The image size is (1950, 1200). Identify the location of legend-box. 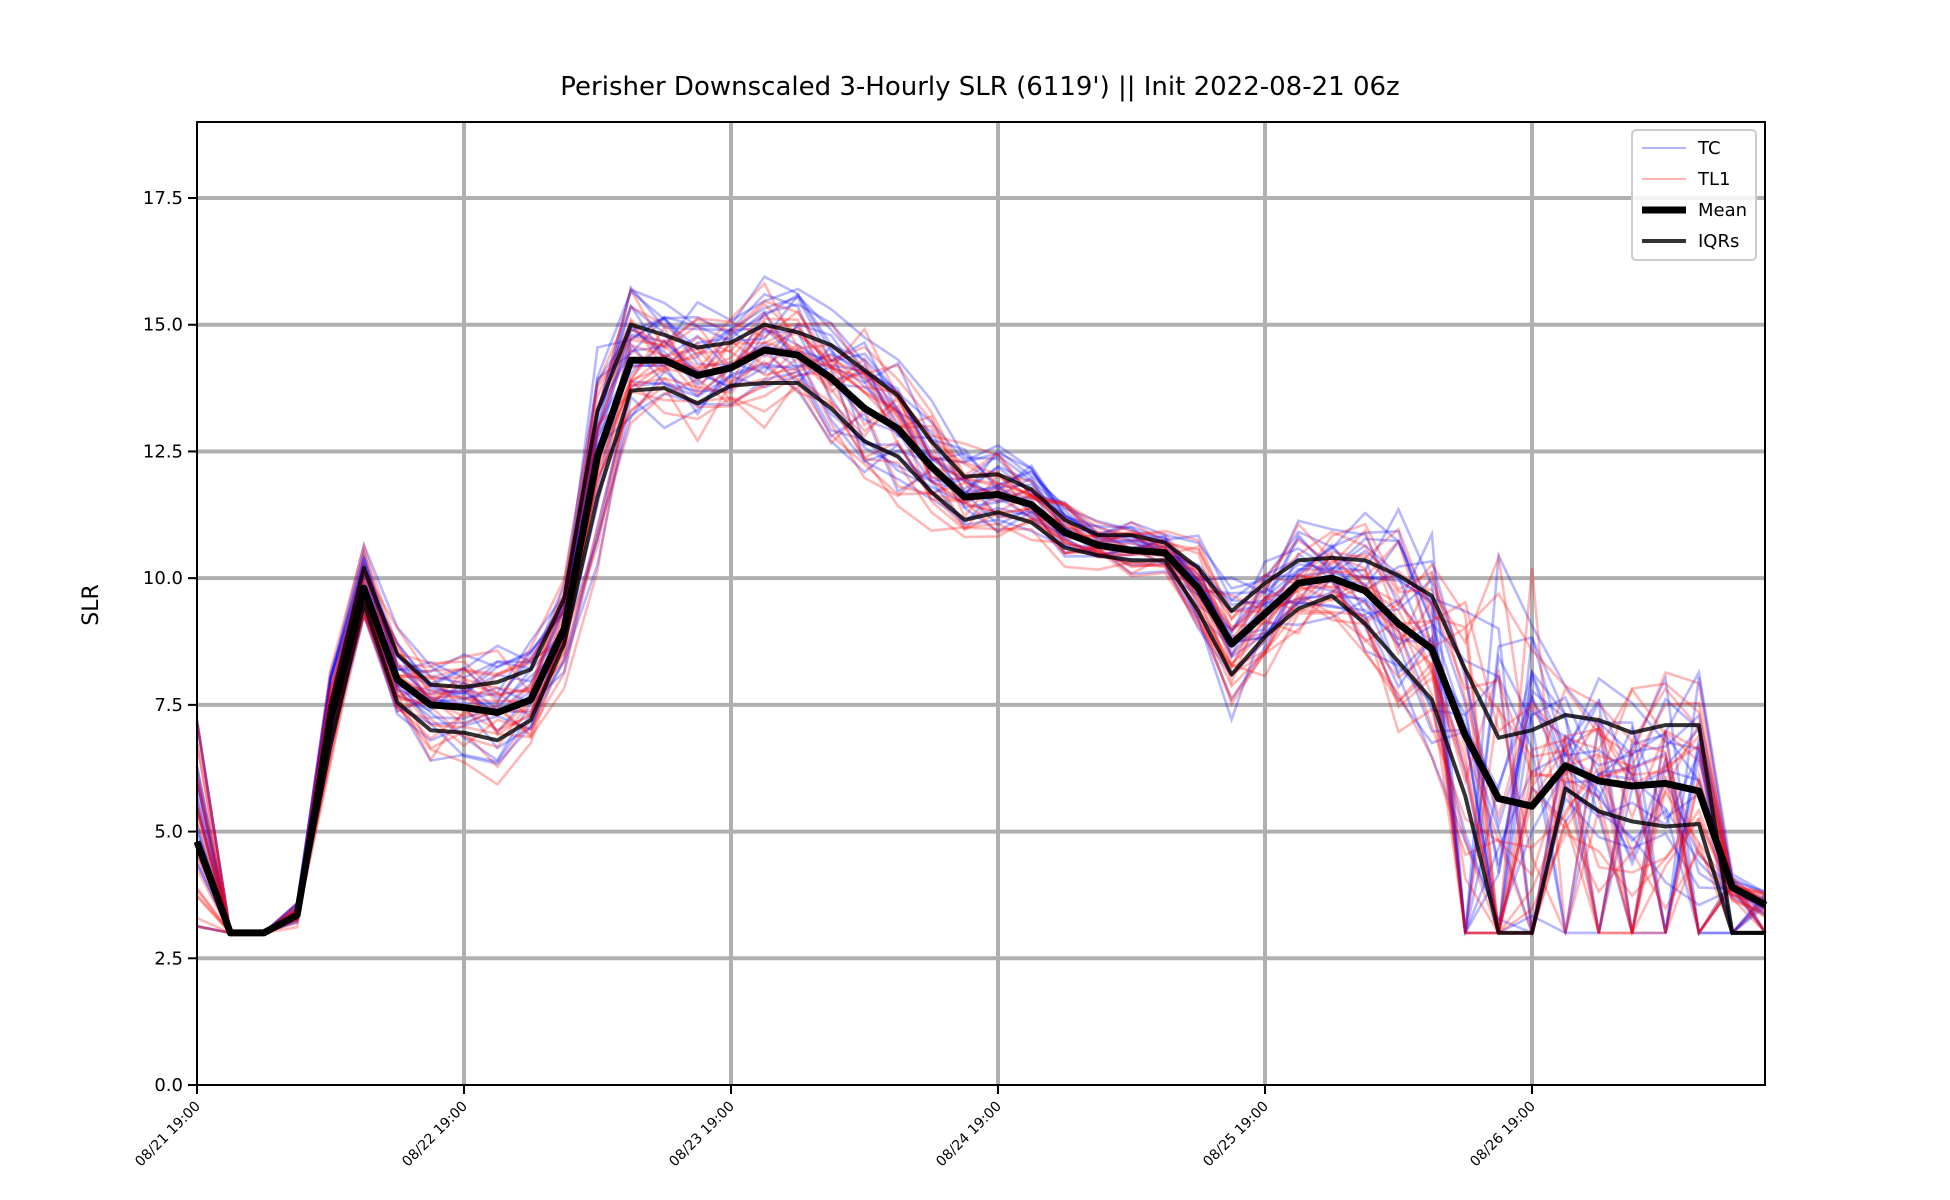
(1694, 195).